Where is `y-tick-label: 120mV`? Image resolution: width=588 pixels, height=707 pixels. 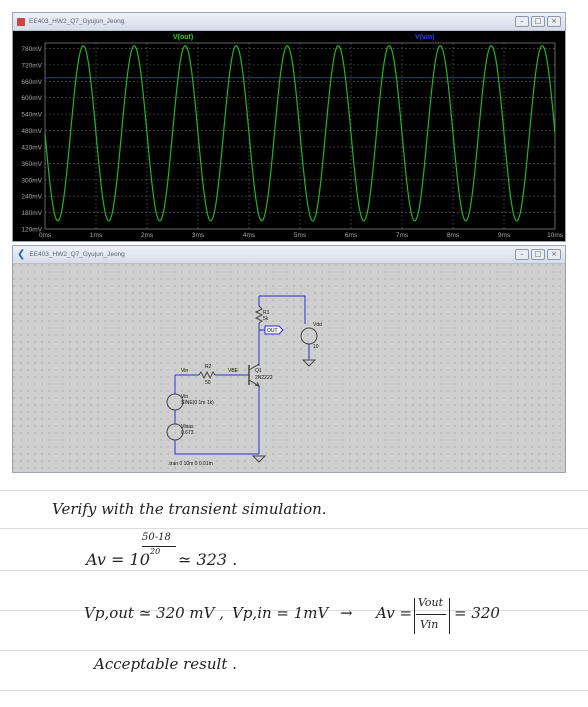
y-tick-label: 120mV is located at coordinates (31, 230).